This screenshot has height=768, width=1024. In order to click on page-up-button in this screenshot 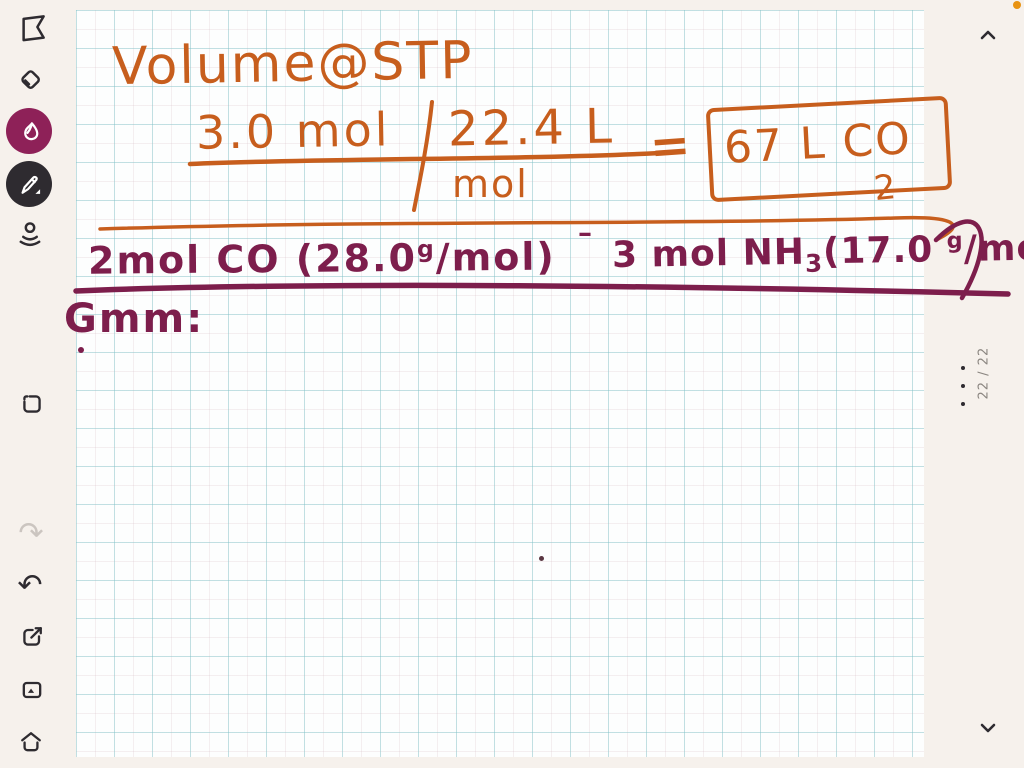, I will do `click(988, 35)`.